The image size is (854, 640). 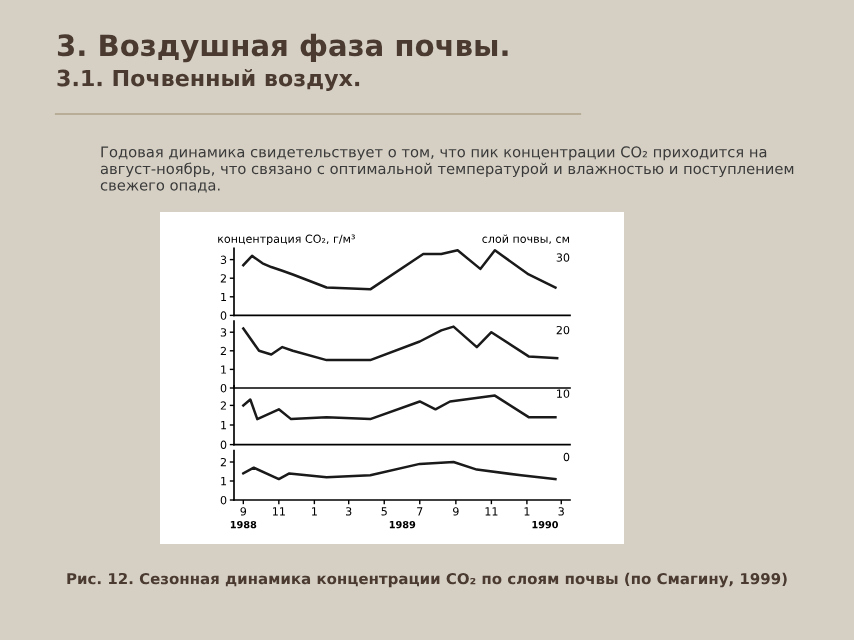 What do you see at coordinates (208, 80) in the screenshot?
I see `chart-subtitle: 3.1. Почвенный воздух.` at bounding box center [208, 80].